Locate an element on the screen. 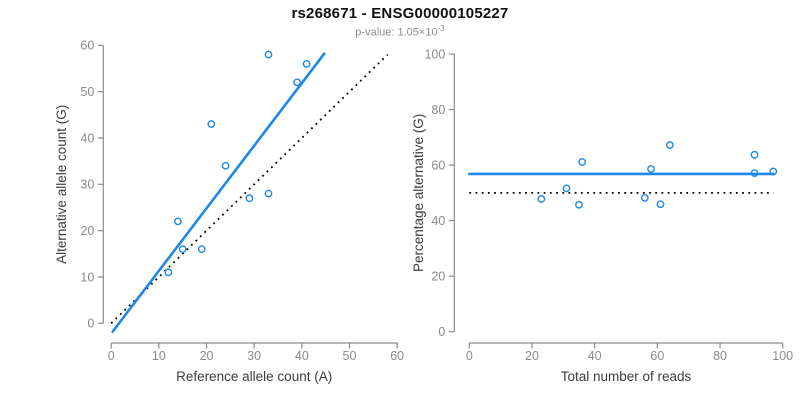 This screenshot has width=800, height=400. figure-title: rs268671 - ENSG00000105227 is located at coordinates (400, 13).